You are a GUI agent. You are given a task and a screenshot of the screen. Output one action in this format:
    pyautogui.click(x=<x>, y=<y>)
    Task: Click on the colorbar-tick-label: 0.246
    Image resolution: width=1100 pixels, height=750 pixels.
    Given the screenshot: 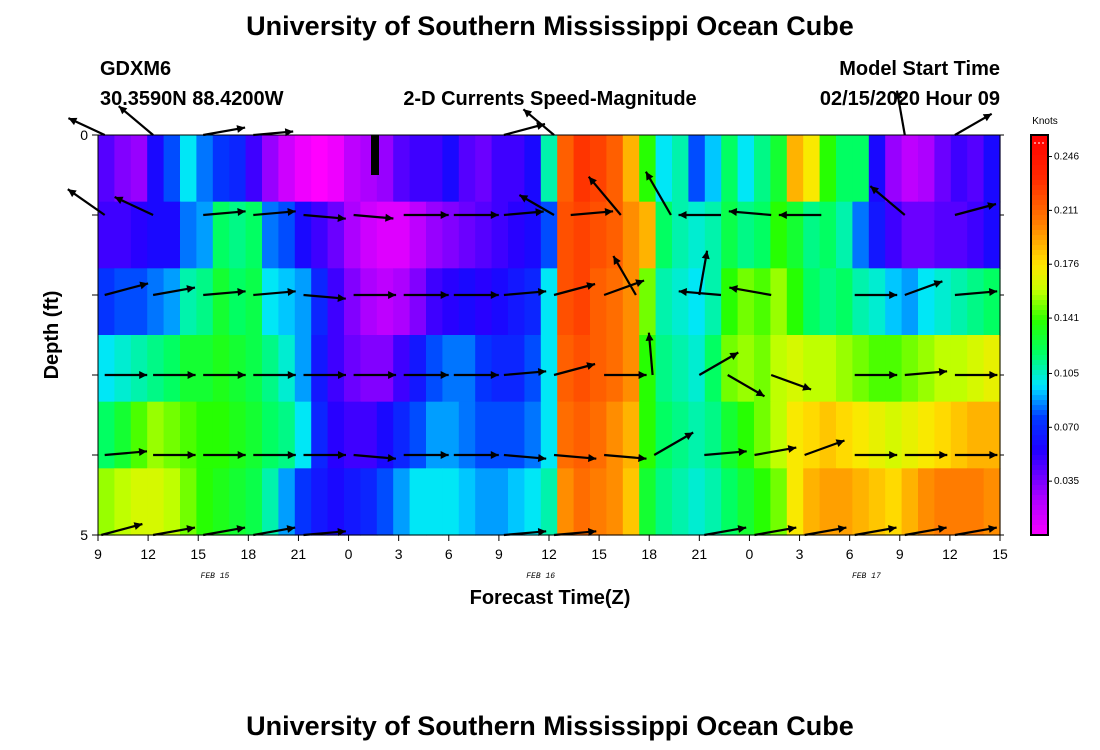 What is the action you would take?
    pyautogui.click(x=1066, y=157)
    